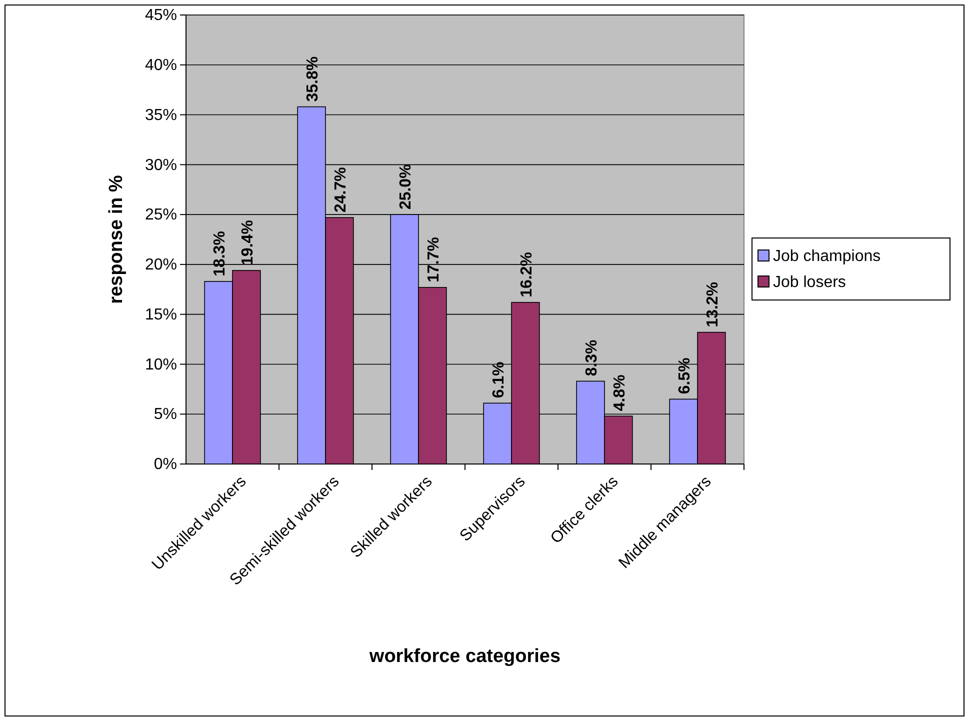 The width and height of the screenshot is (971, 723). Describe the element at coordinates (313, 79) in the screenshot. I see `data-label: 35.8%` at that location.